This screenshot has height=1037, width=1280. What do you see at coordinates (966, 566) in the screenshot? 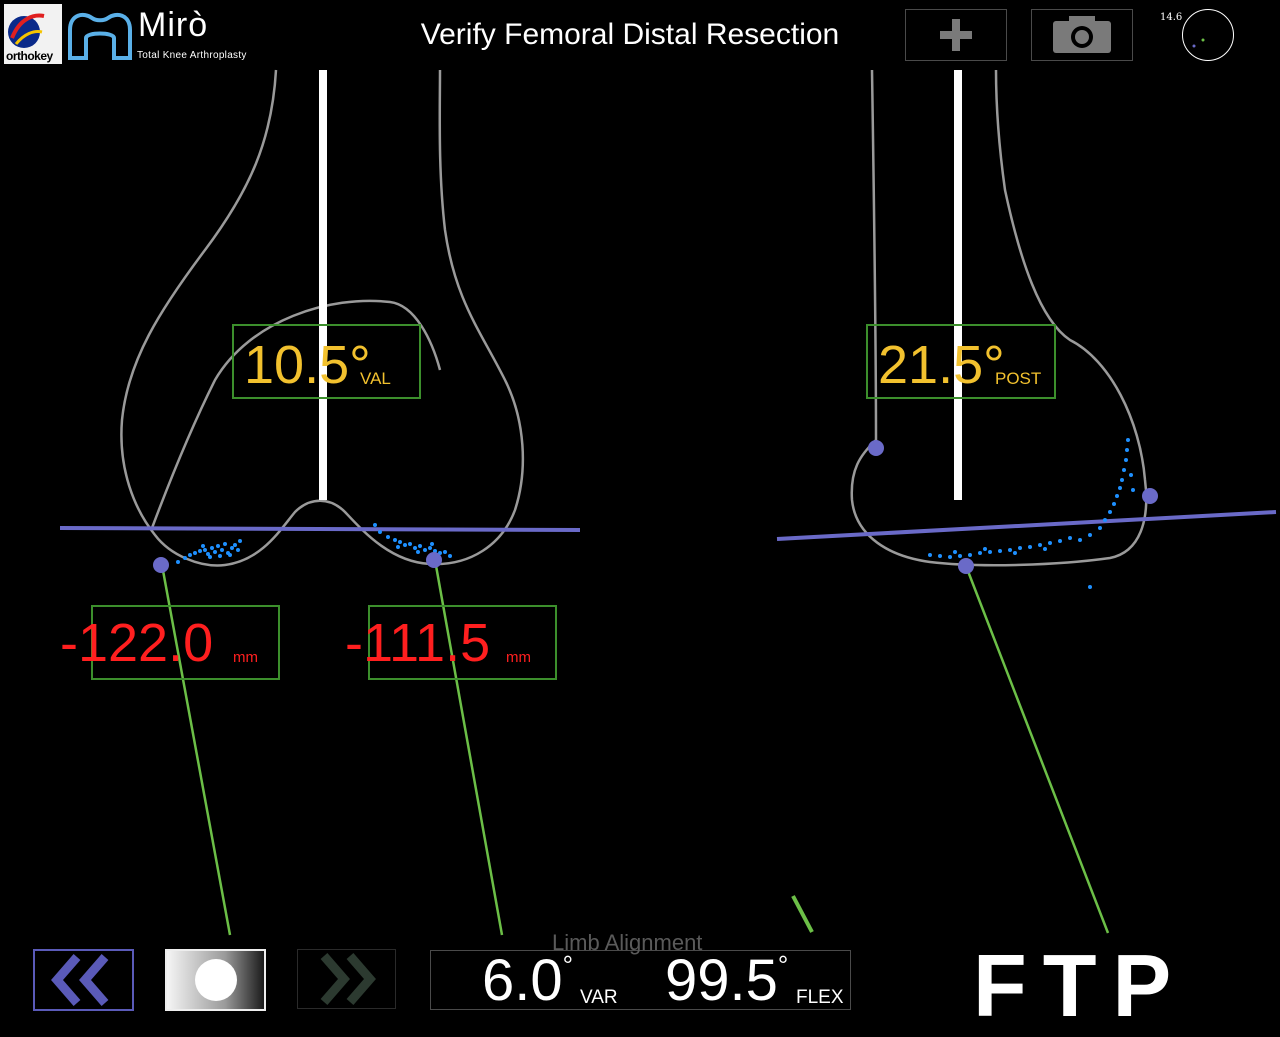
I see `sagittal-distal-point` at bounding box center [966, 566].